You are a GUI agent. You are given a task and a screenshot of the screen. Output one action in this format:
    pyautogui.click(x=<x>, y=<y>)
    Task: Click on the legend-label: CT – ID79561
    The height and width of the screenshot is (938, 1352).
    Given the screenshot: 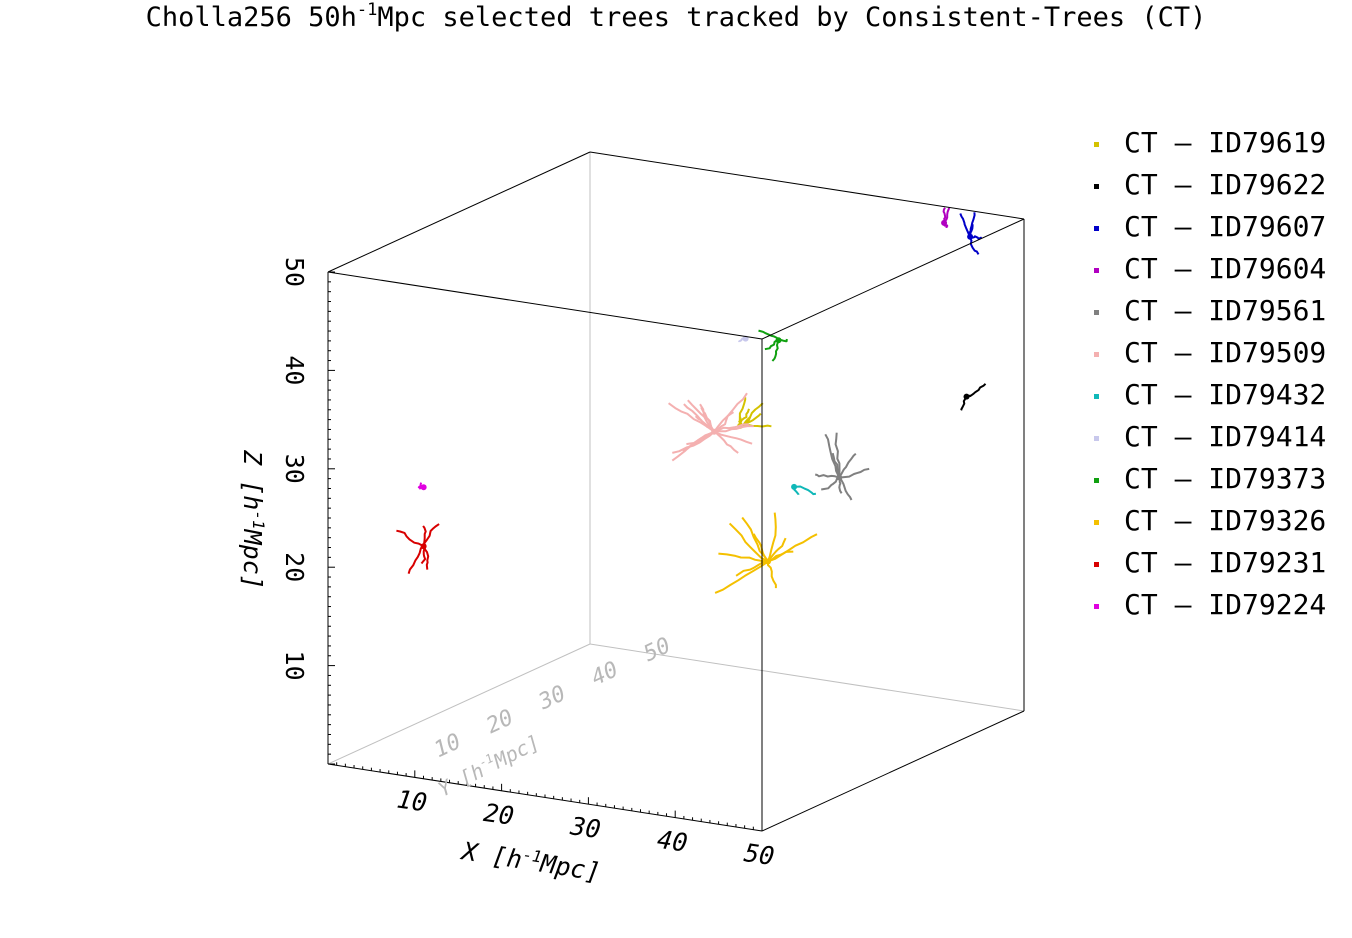 What is the action you would take?
    pyautogui.click(x=1225, y=310)
    